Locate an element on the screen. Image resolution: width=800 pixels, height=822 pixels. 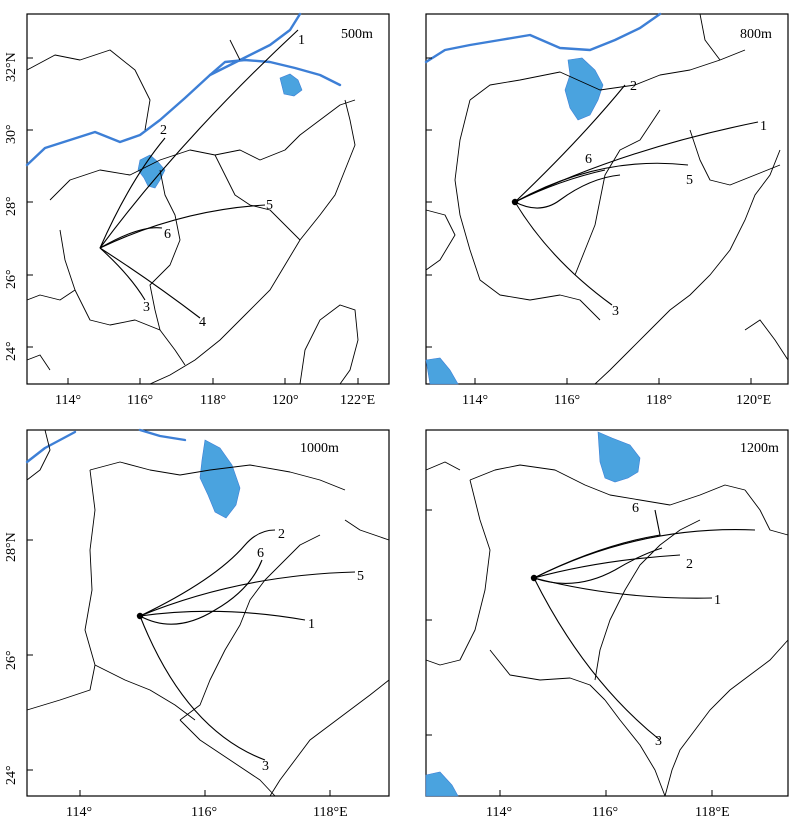
trajectory-label-4: 4 is located at coordinates (202, 322).